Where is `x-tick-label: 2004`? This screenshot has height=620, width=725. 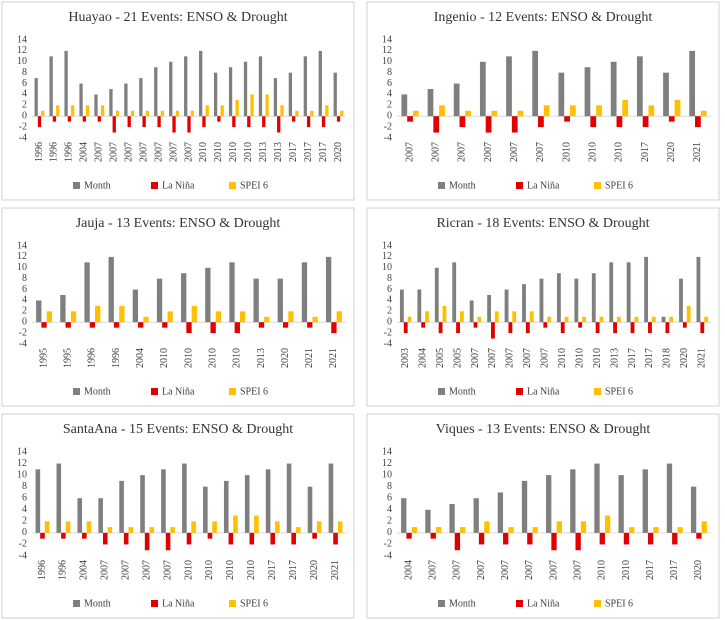 x-tick-label: 2004 is located at coordinates (422, 358).